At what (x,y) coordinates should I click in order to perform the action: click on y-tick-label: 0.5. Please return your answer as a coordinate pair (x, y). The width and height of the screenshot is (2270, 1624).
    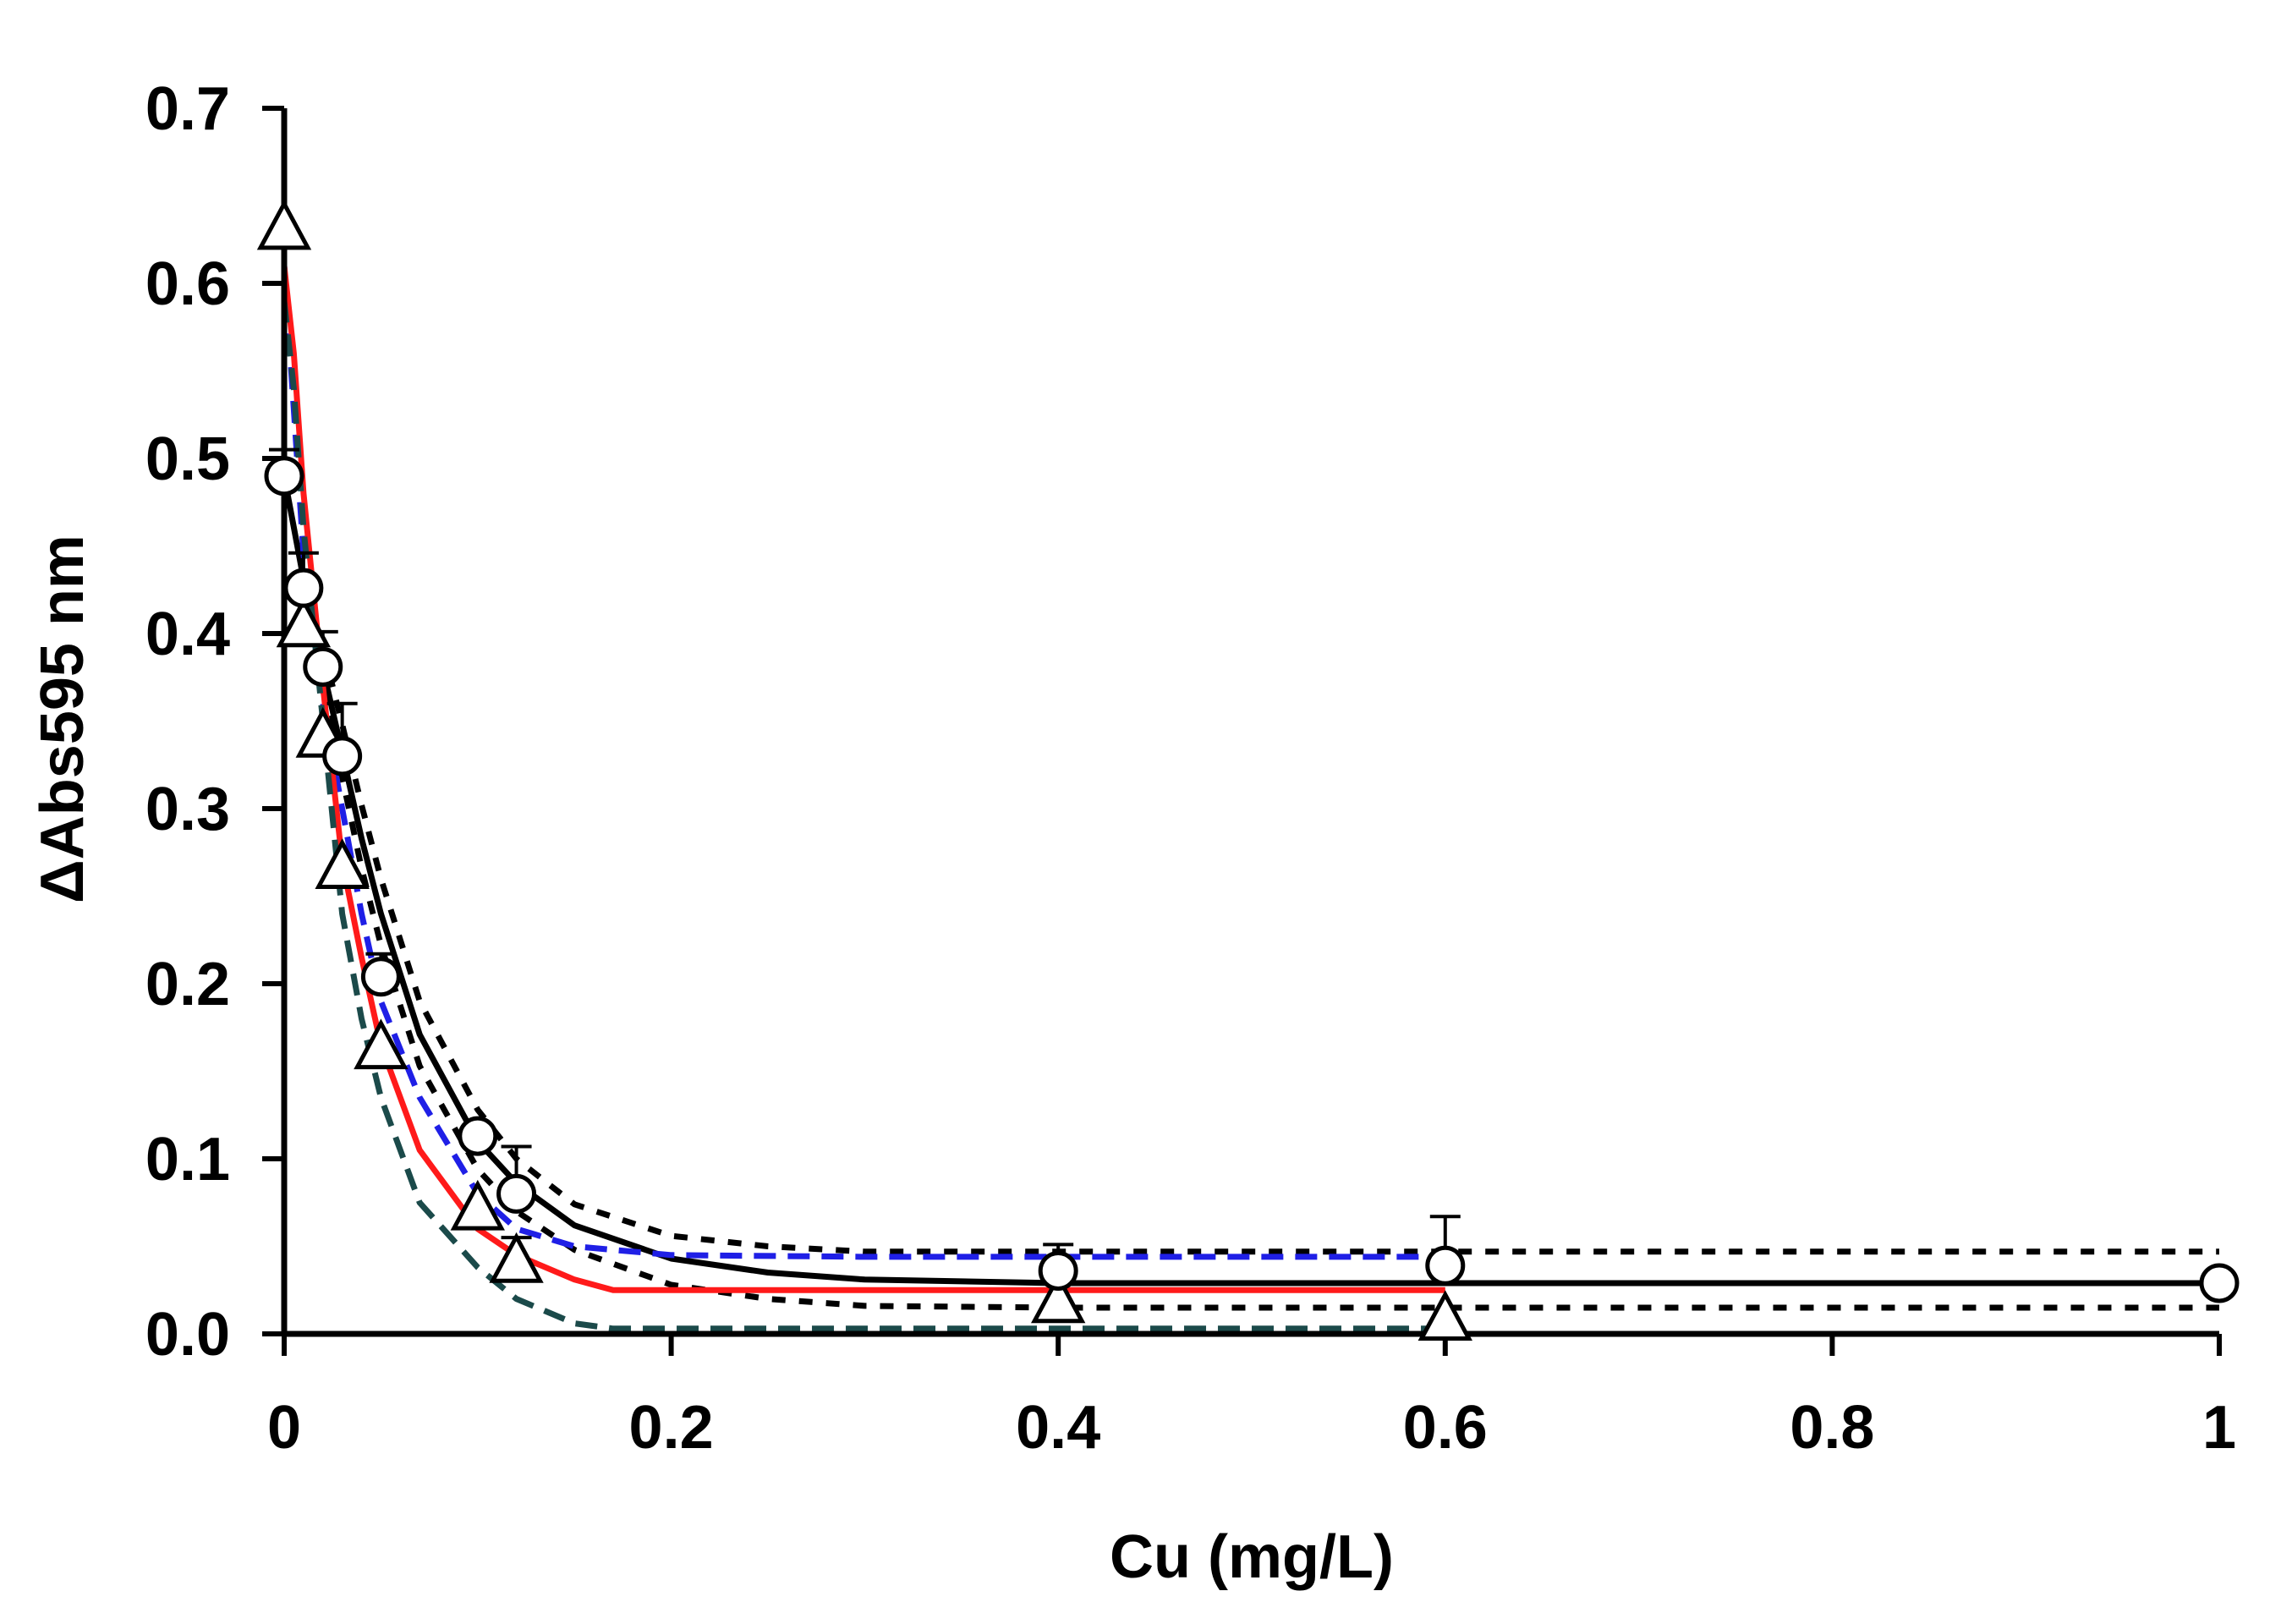
    Looking at the image, I should click on (187, 459).